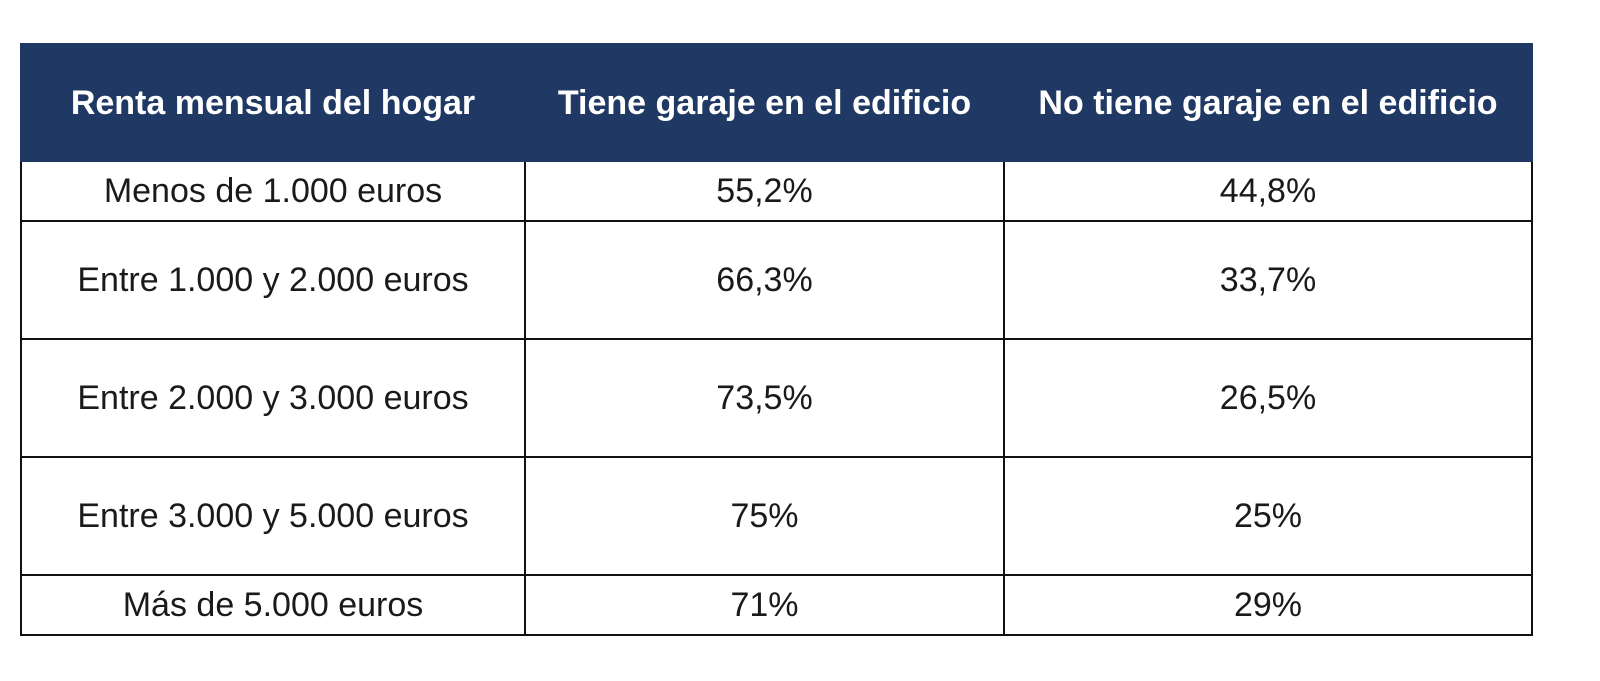 The width and height of the screenshot is (1600, 681). What do you see at coordinates (1268, 102) in the screenshot?
I see `header-cell: No tiene garaje en el edificio` at bounding box center [1268, 102].